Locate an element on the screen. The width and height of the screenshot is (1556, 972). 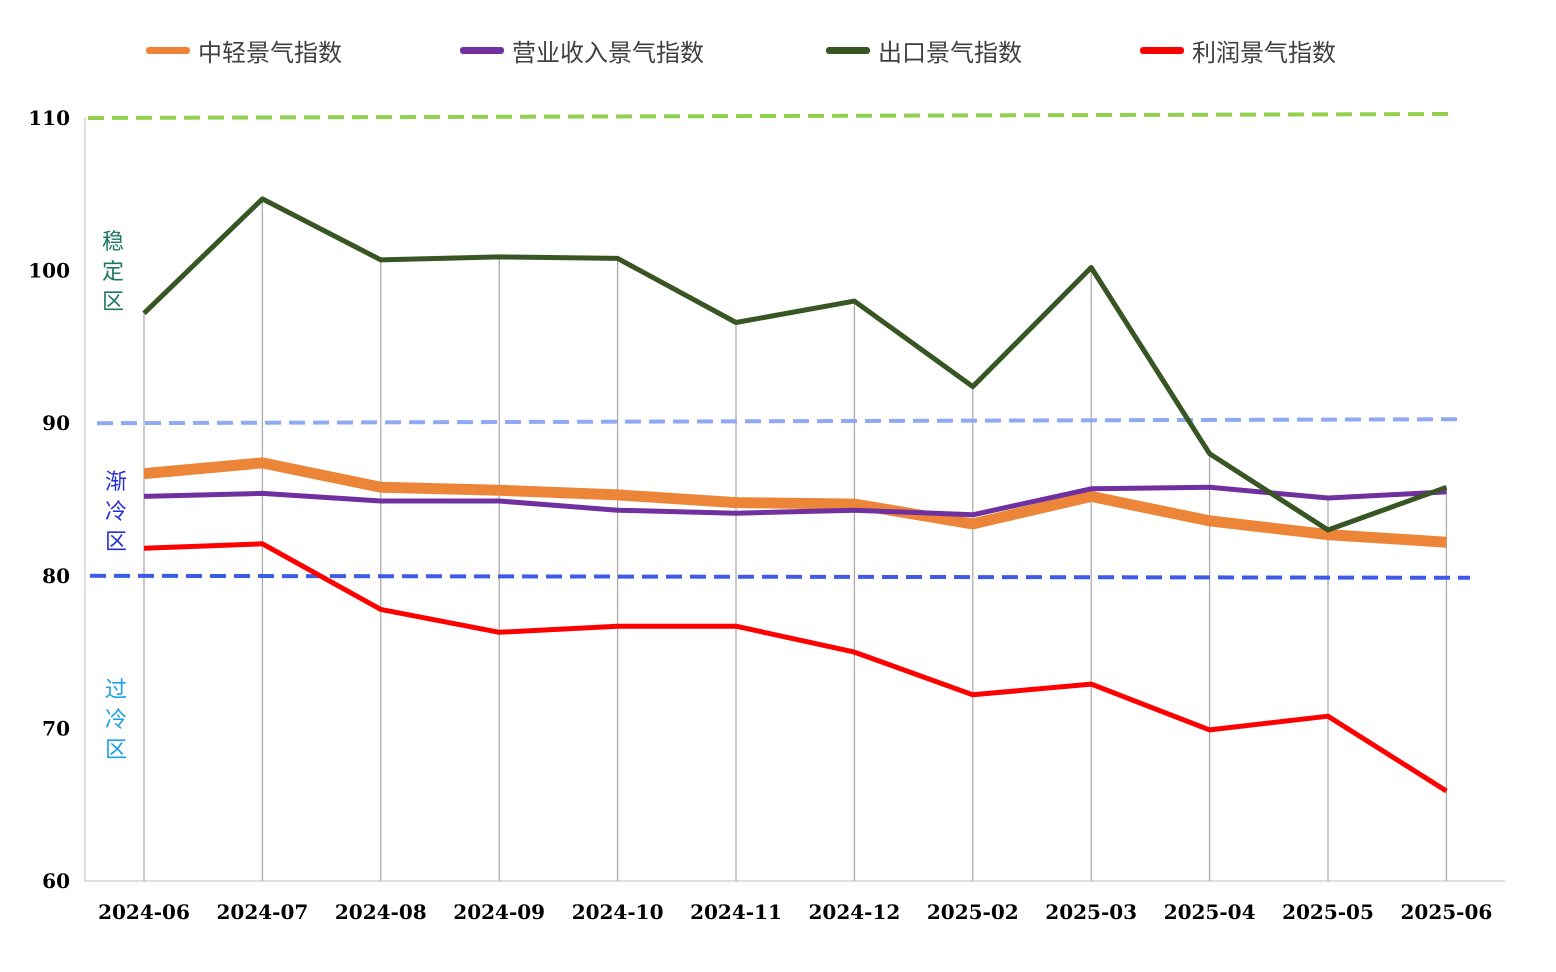
legend-swatch-orange is located at coordinates (168, 50).